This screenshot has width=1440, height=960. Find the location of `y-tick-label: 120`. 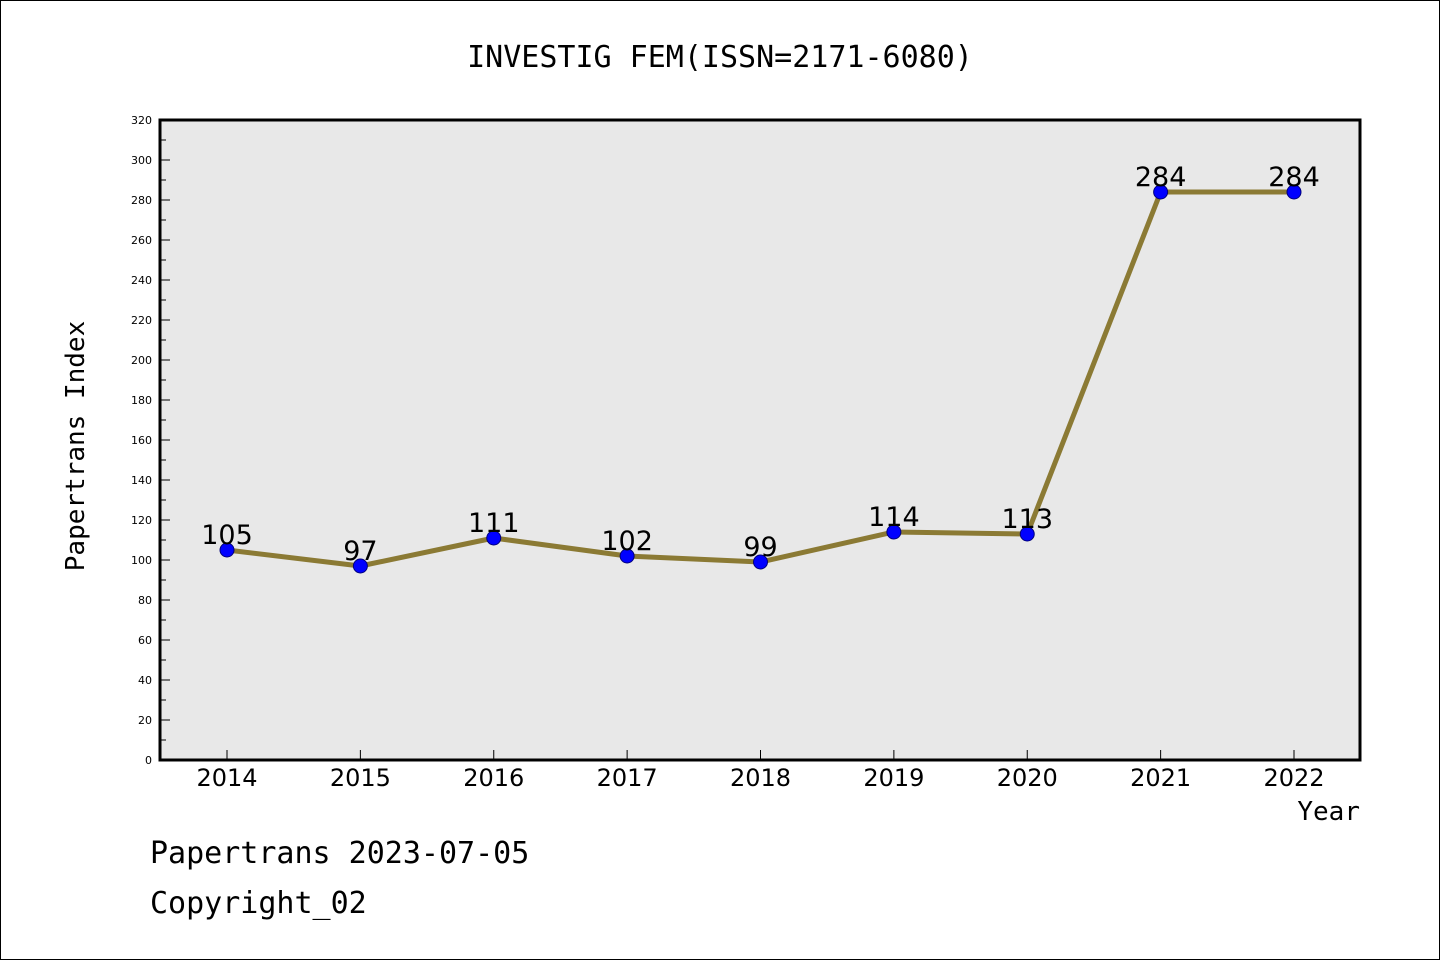

y-tick-label: 120 is located at coordinates (141, 520).